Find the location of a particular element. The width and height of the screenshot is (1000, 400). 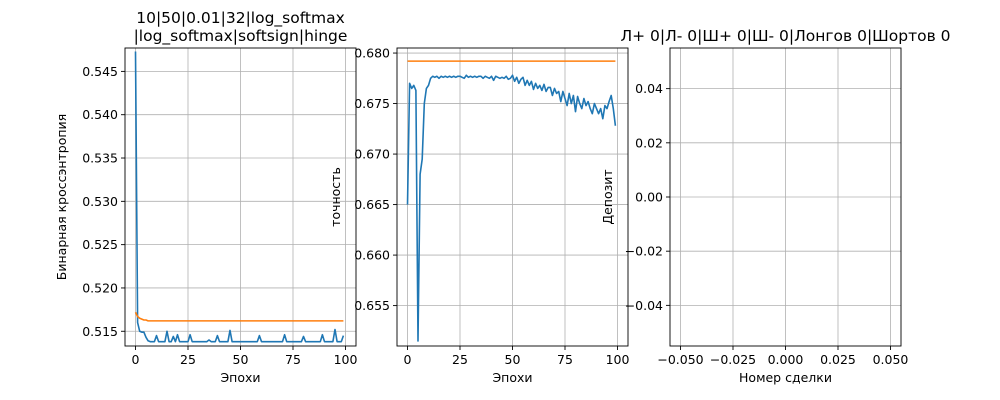

x-tick-label: 0.025 is located at coordinates (838, 359).